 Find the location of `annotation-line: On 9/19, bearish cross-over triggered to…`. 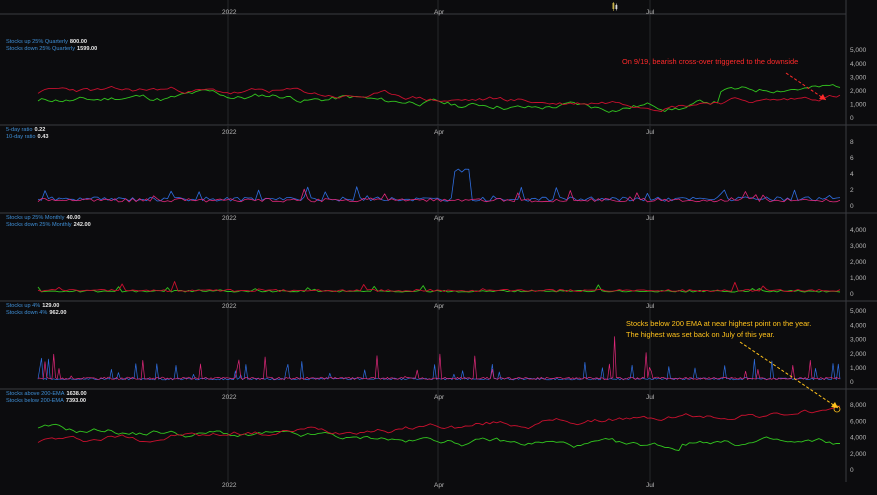

annotation-line: On 9/19, bearish cross-over triggered to… is located at coordinates (710, 61).